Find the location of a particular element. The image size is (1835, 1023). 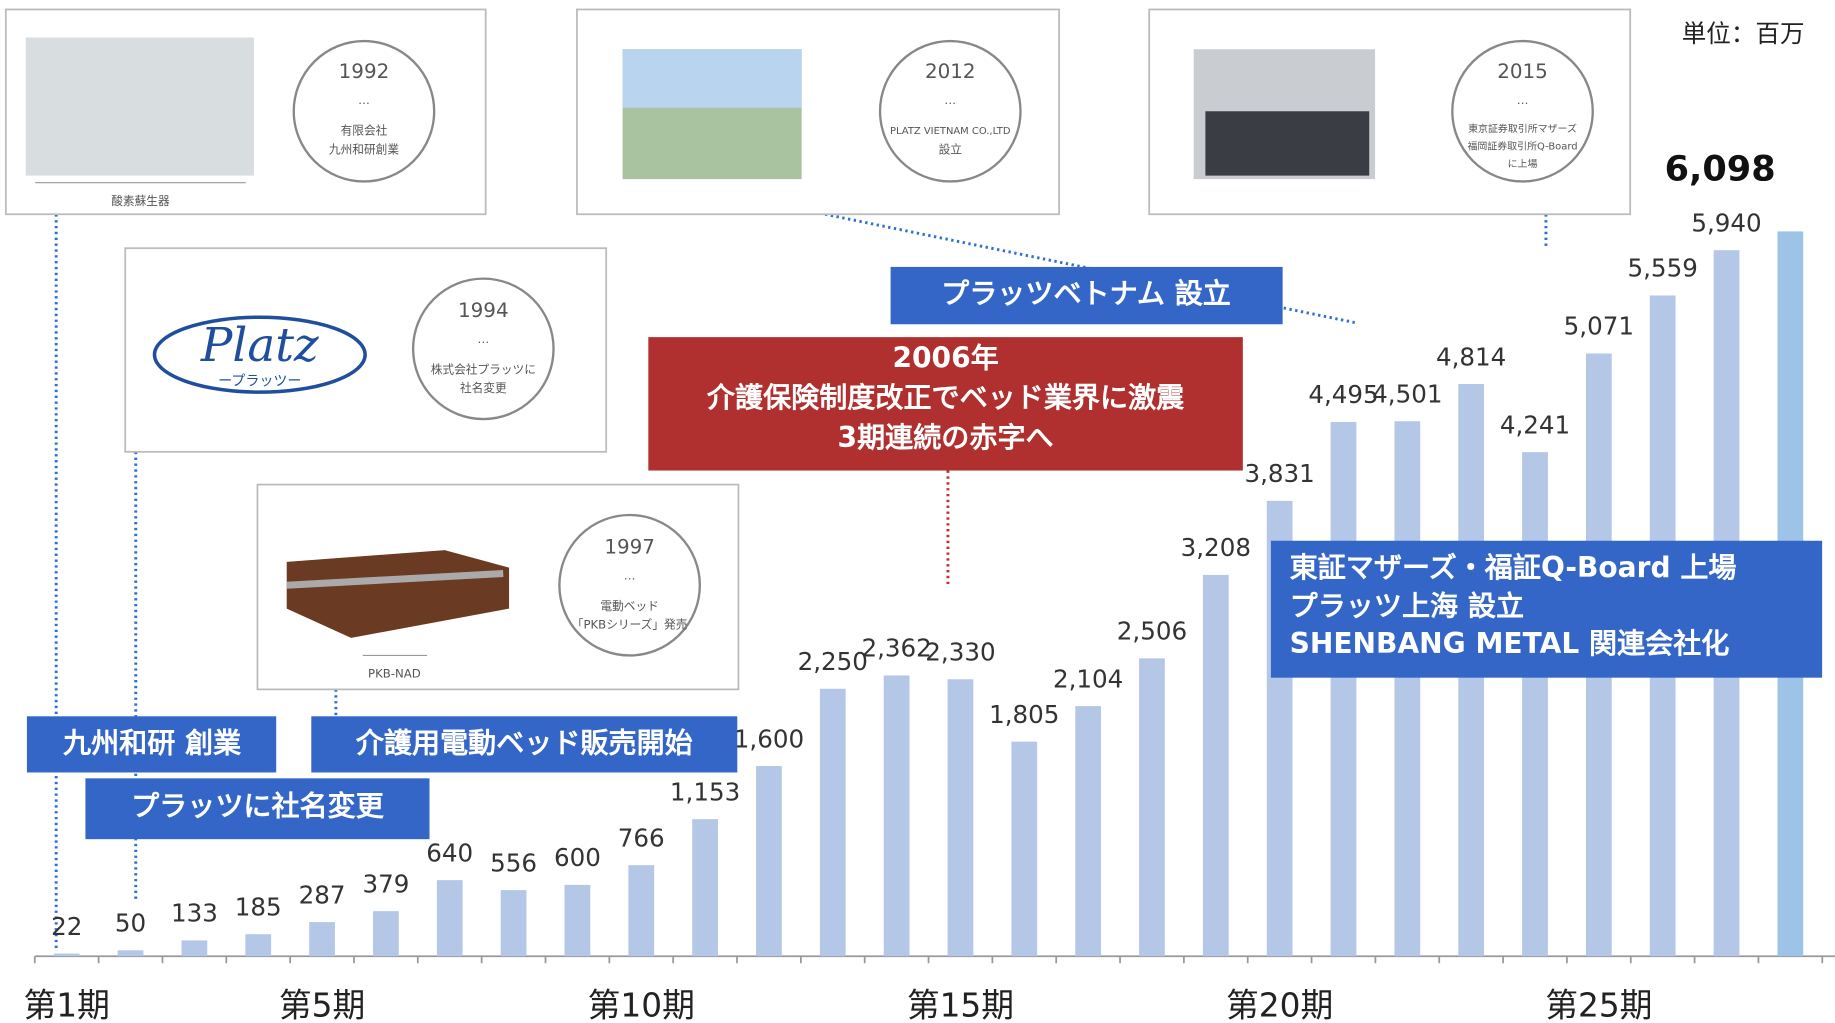

callout-text: 介護保険制度改正でベッド業界に激震 is located at coordinates (945, 397).